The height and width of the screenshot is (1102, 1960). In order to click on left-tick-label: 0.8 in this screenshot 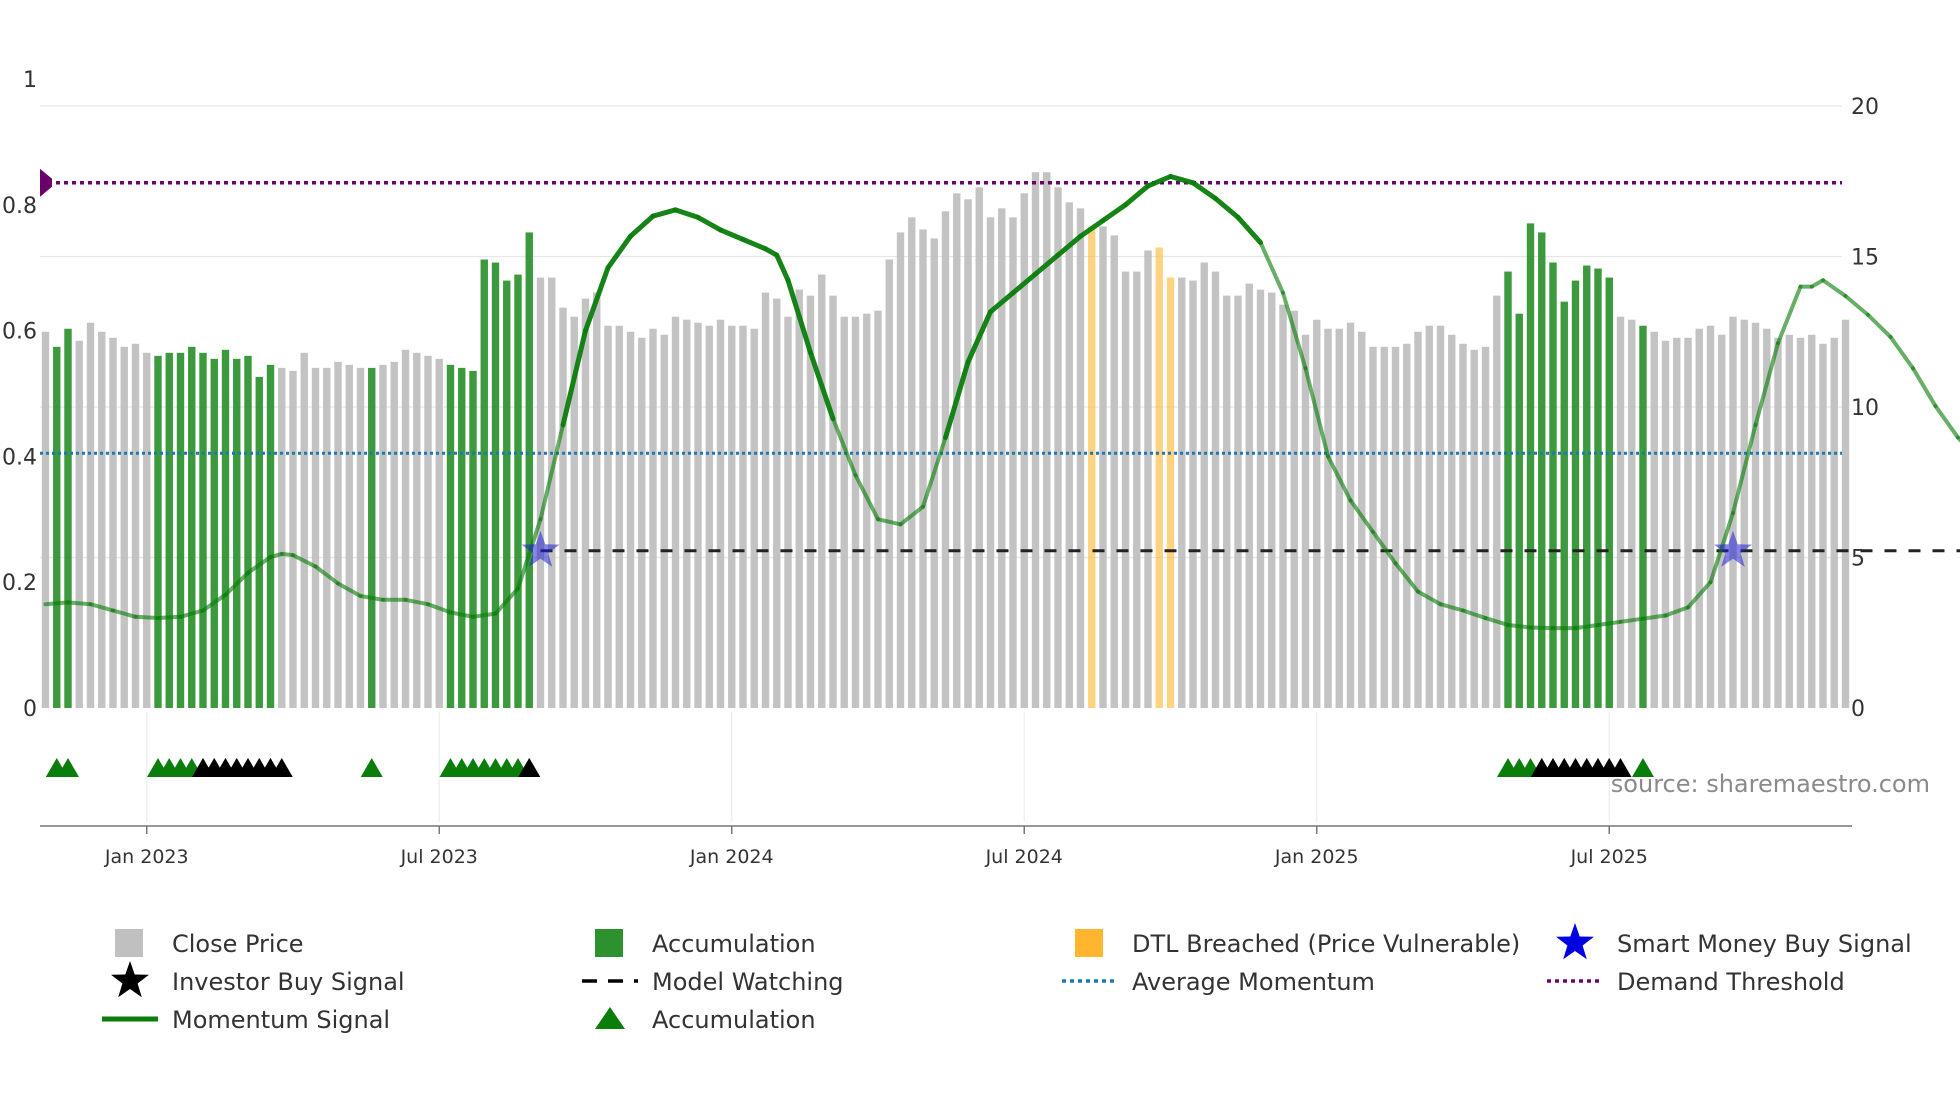, I will do `click(19, 206)`.